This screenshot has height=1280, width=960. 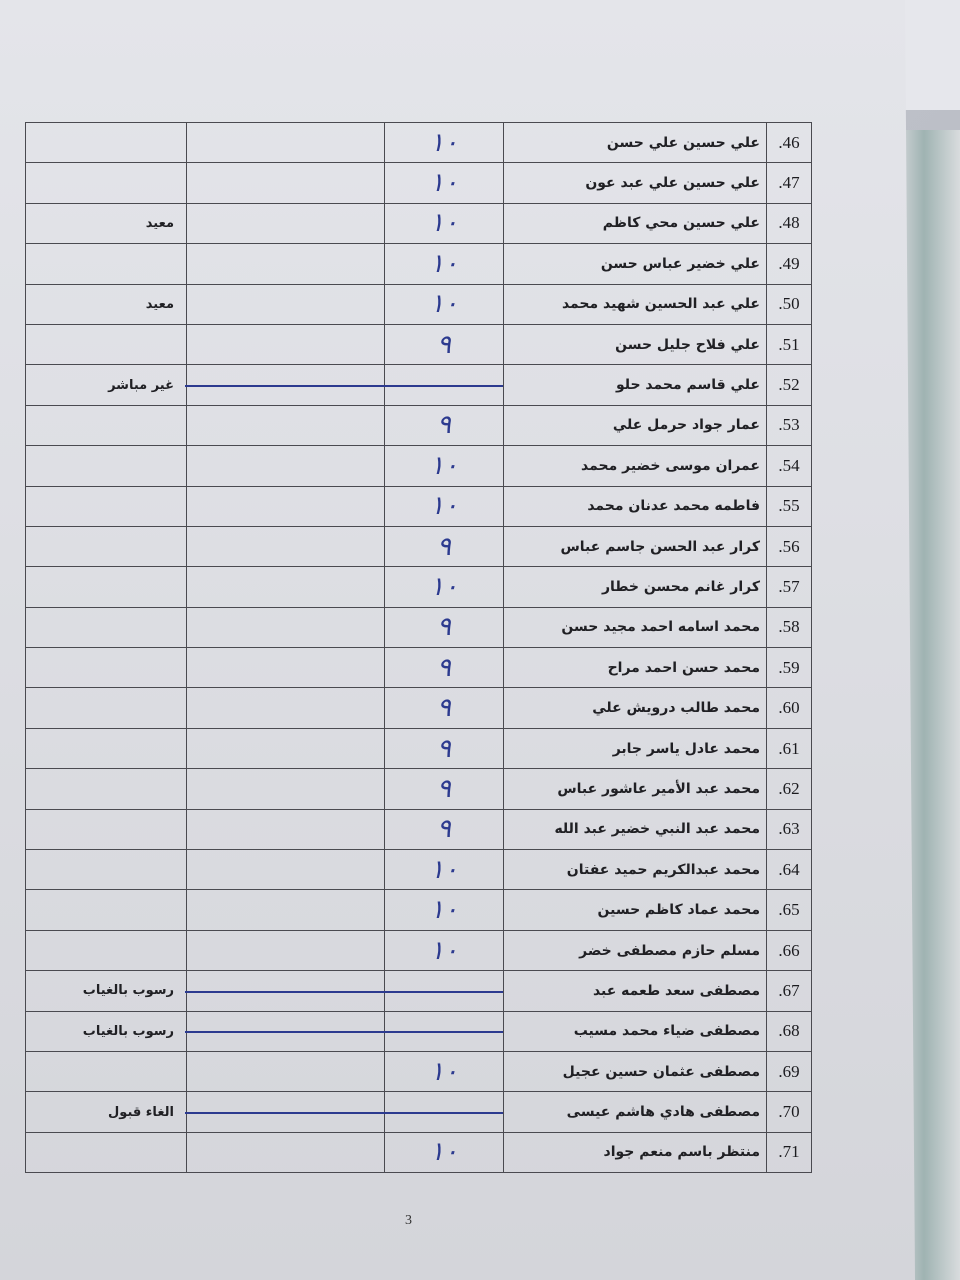 I want to click on row-number: 60., so click(x=789, y=708).